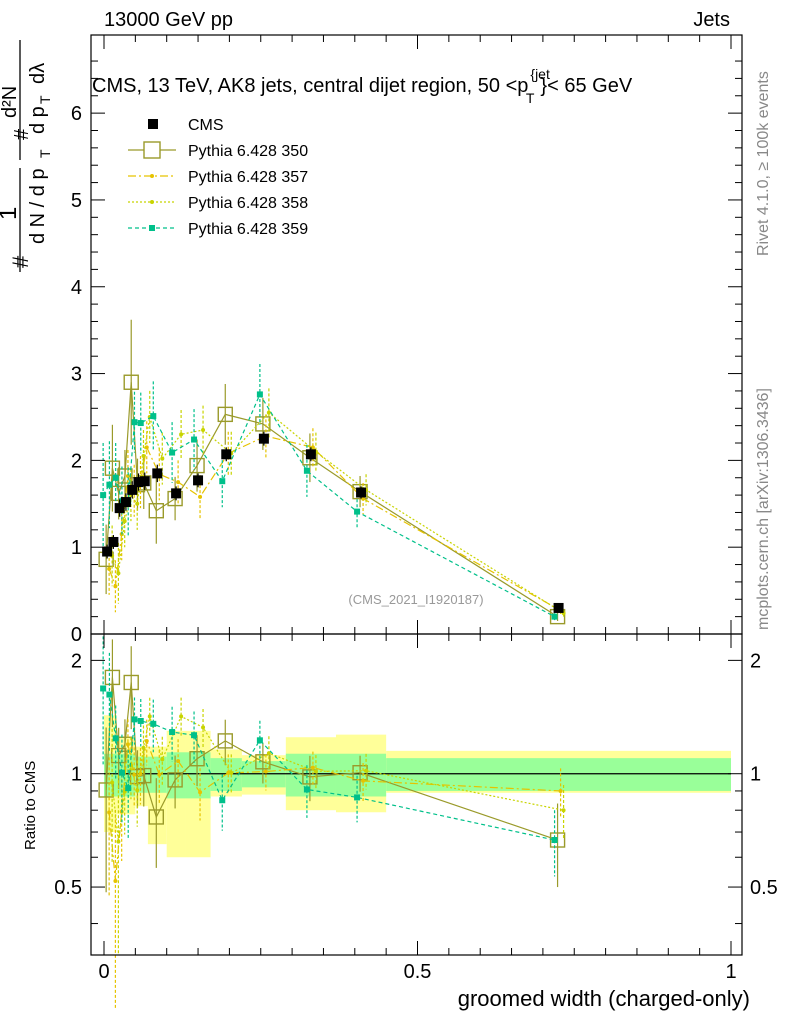 Image resolution: width=786 pixels, height=1024 pixels. I want to click on legend-label: Pythia 6.428 357, so click(248, 177).